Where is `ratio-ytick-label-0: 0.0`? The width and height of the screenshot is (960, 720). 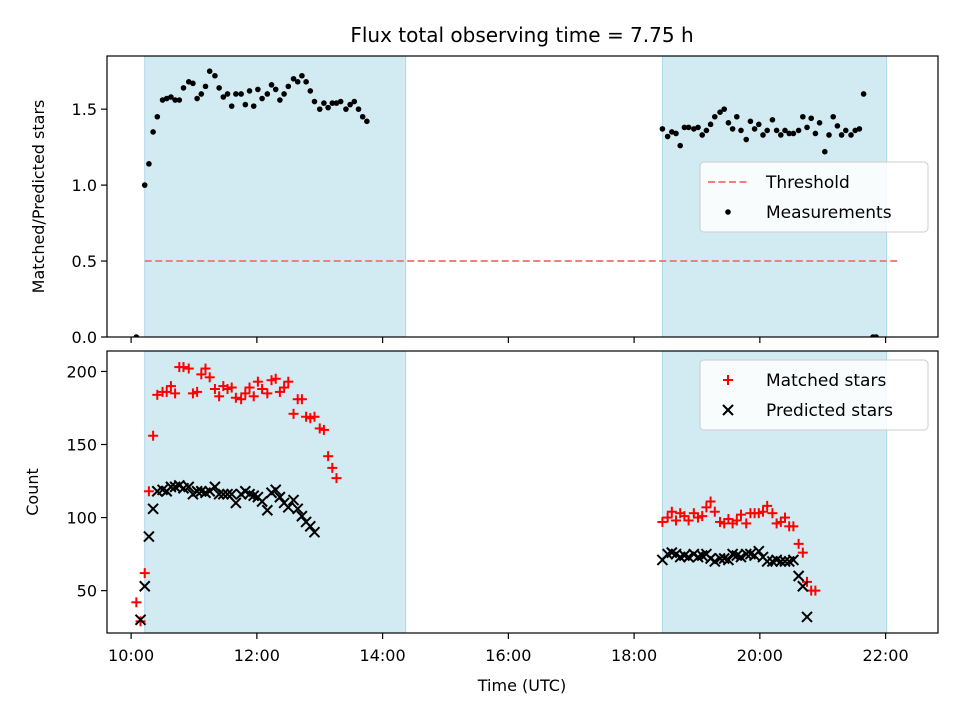
ratio-ytick-label-0: 0.0 is located at coordinates (84, 337).